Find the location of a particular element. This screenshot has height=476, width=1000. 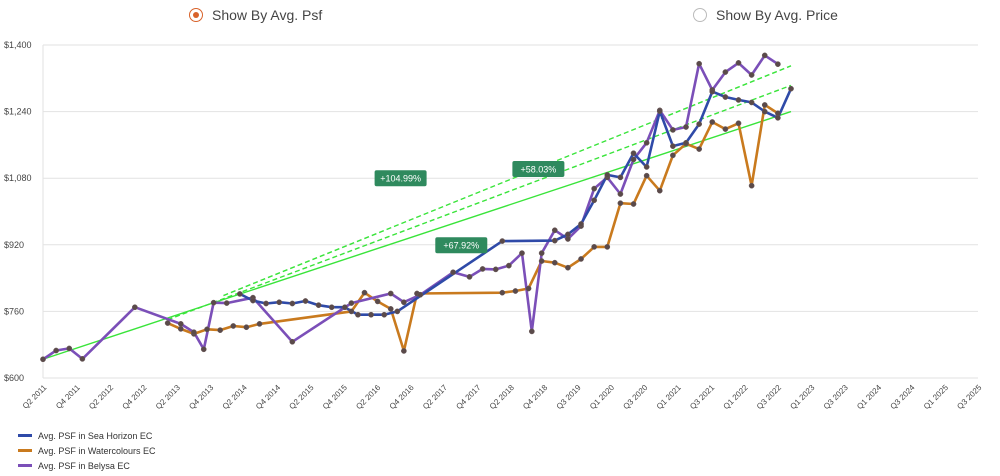

x-tick-label: Q3 2022 is located at coordinates (769, 397).